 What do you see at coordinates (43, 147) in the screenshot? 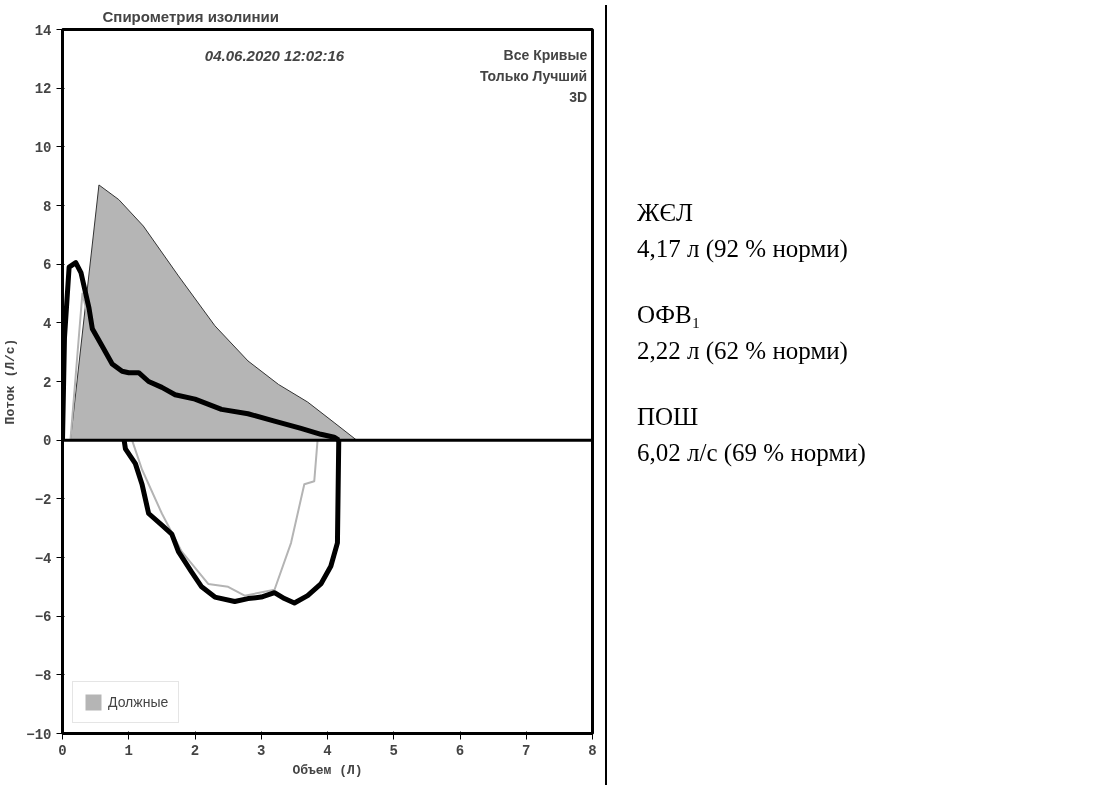
I see `y-tick-label: 10` at bounding box center [43, 147].